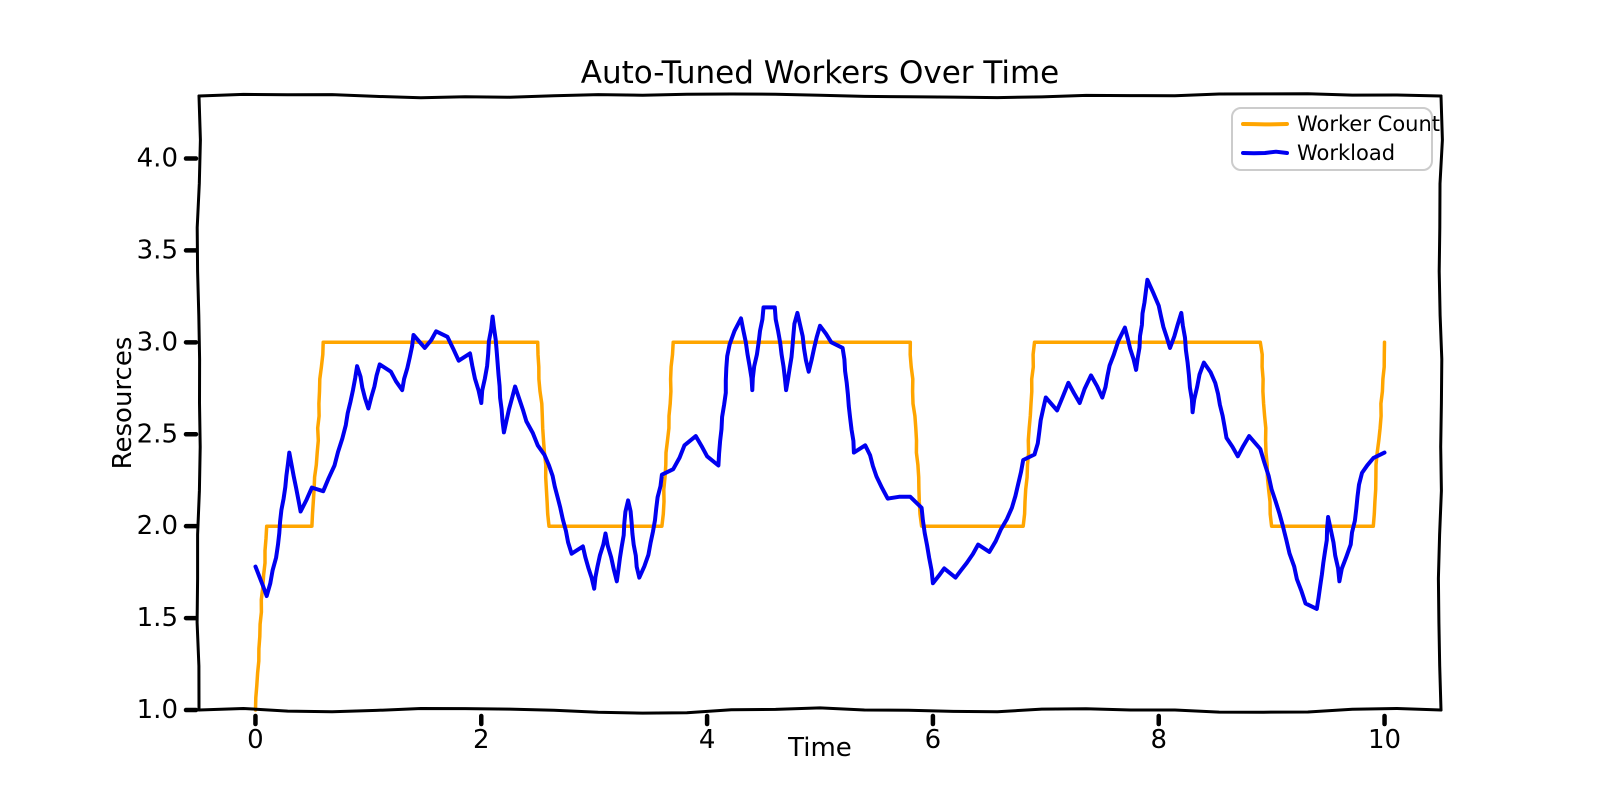 The height and width of the screenshot is (800, 1600). I want to click on legend-line-workload, so click(1265, 152).